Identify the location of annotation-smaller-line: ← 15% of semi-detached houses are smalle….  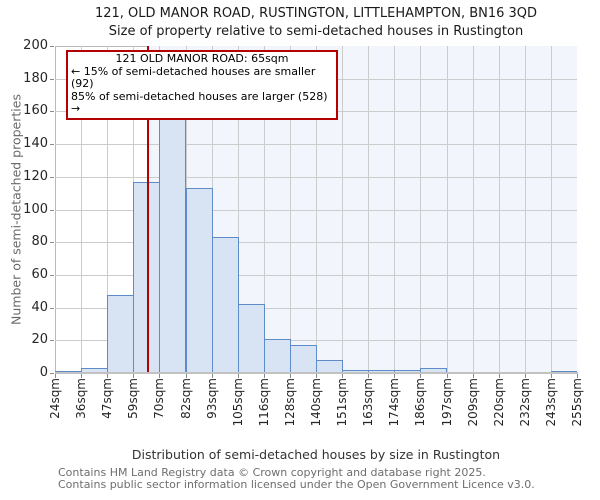
(193, 77).